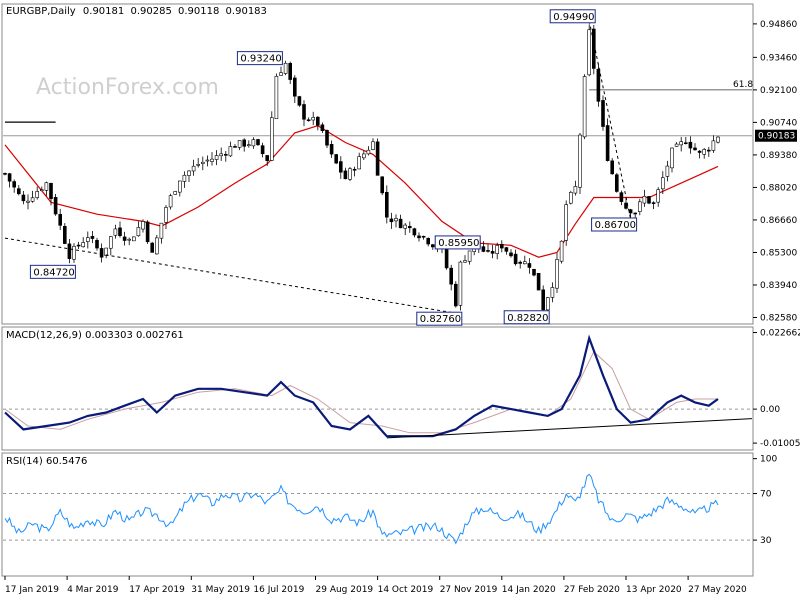 The image size is (800, 600). I want to click on macd-label: MACD(12,26,9) 0.003303 0.002761, so click(95, 335).